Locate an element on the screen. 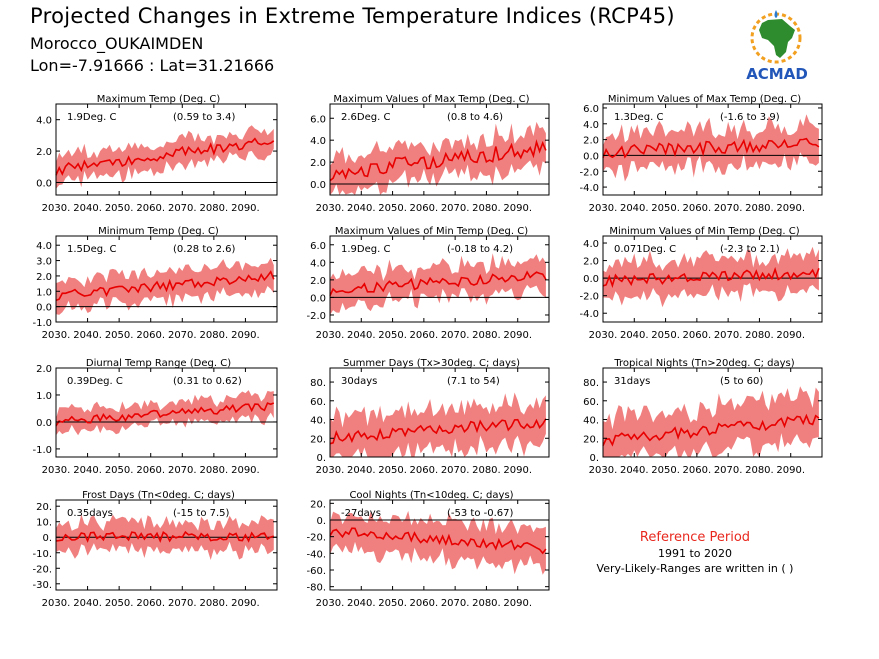 Image resolution: width=879 pixels, height=659 pixels. reference-title: Reference Period is located at coordinates (695, 537).